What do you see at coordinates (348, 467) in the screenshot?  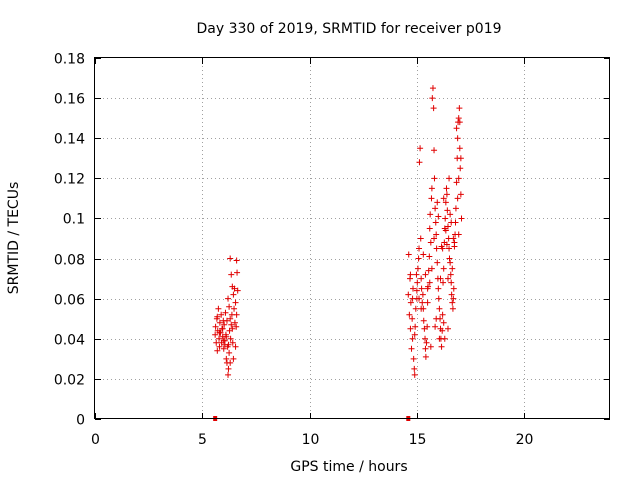 I see `x-axis-label: GPS time / hours` at bounding box center [348, 467].